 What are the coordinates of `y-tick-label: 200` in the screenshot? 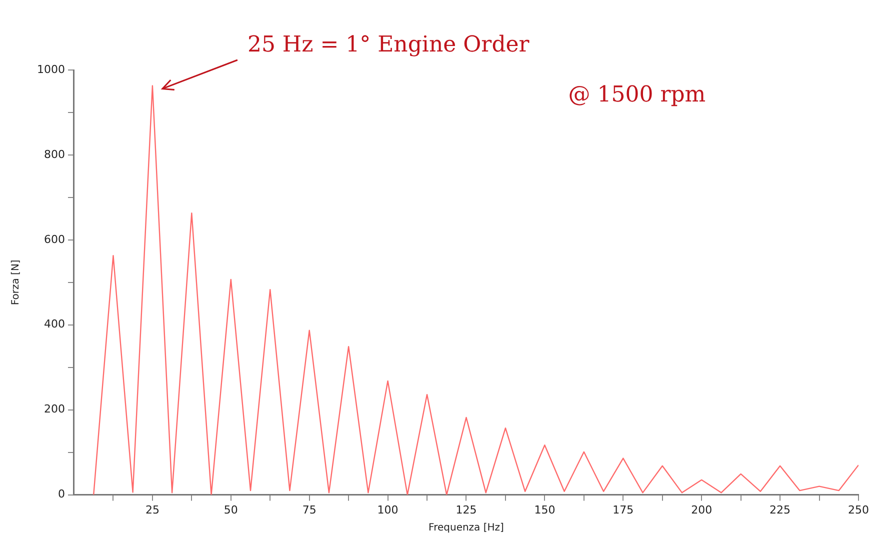 It's located at (54, 409).